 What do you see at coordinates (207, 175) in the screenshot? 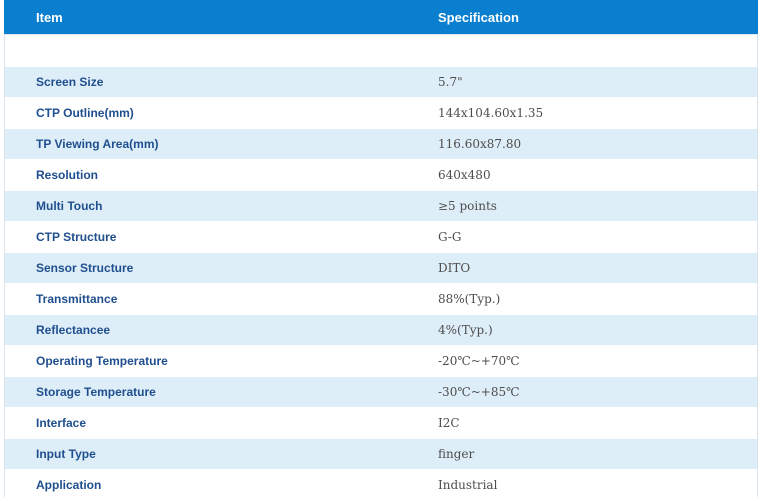
I see `item-cell: Resolution` at bounding box center [207, 175].